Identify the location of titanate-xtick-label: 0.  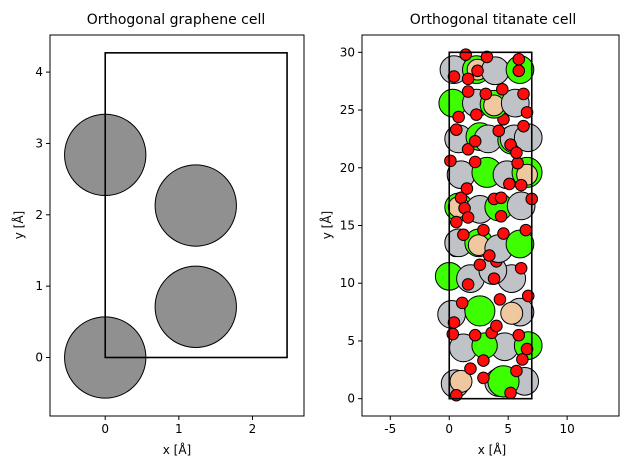
(449, 429).